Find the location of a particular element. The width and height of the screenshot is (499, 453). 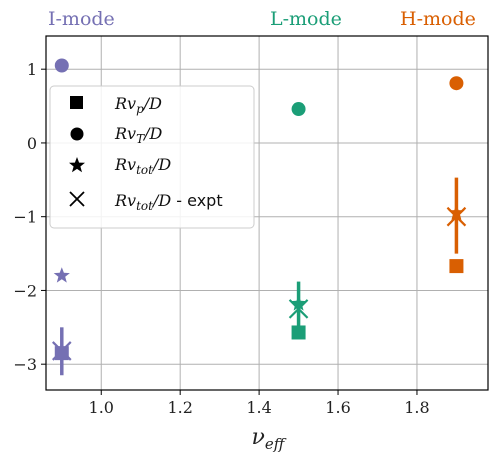

x-axis-label: νeff is located at coordinates (269, 439).